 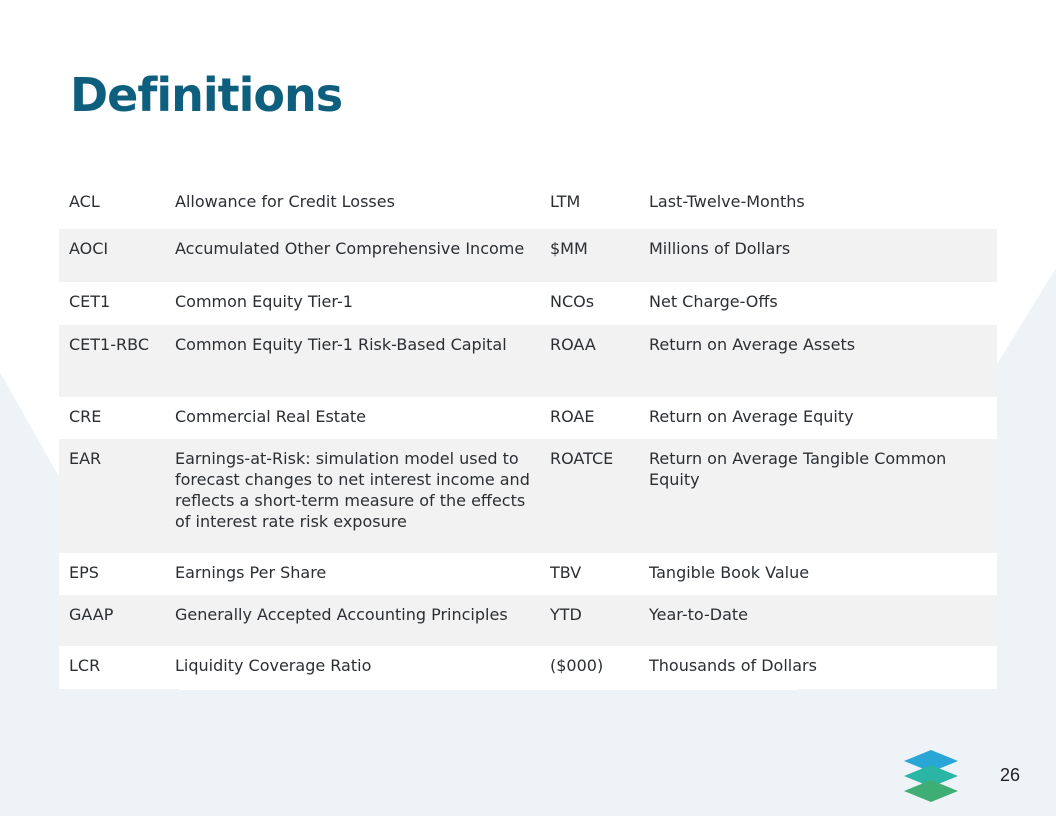 What do you see at coordinates (931, 776) in the screenshot?
I see `layered-stack-logo-icon` at bounding box center [931, 776].